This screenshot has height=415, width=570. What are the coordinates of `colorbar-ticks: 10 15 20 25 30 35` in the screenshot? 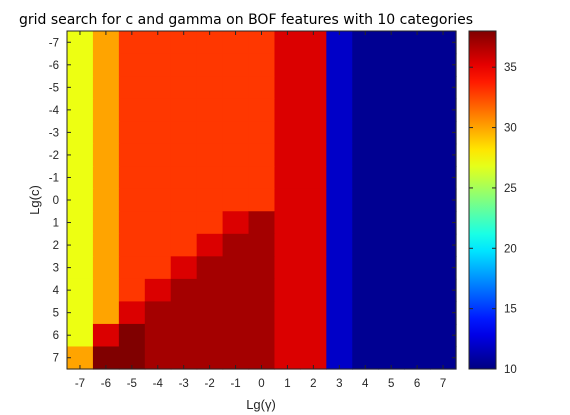 It's located at (493, 219).